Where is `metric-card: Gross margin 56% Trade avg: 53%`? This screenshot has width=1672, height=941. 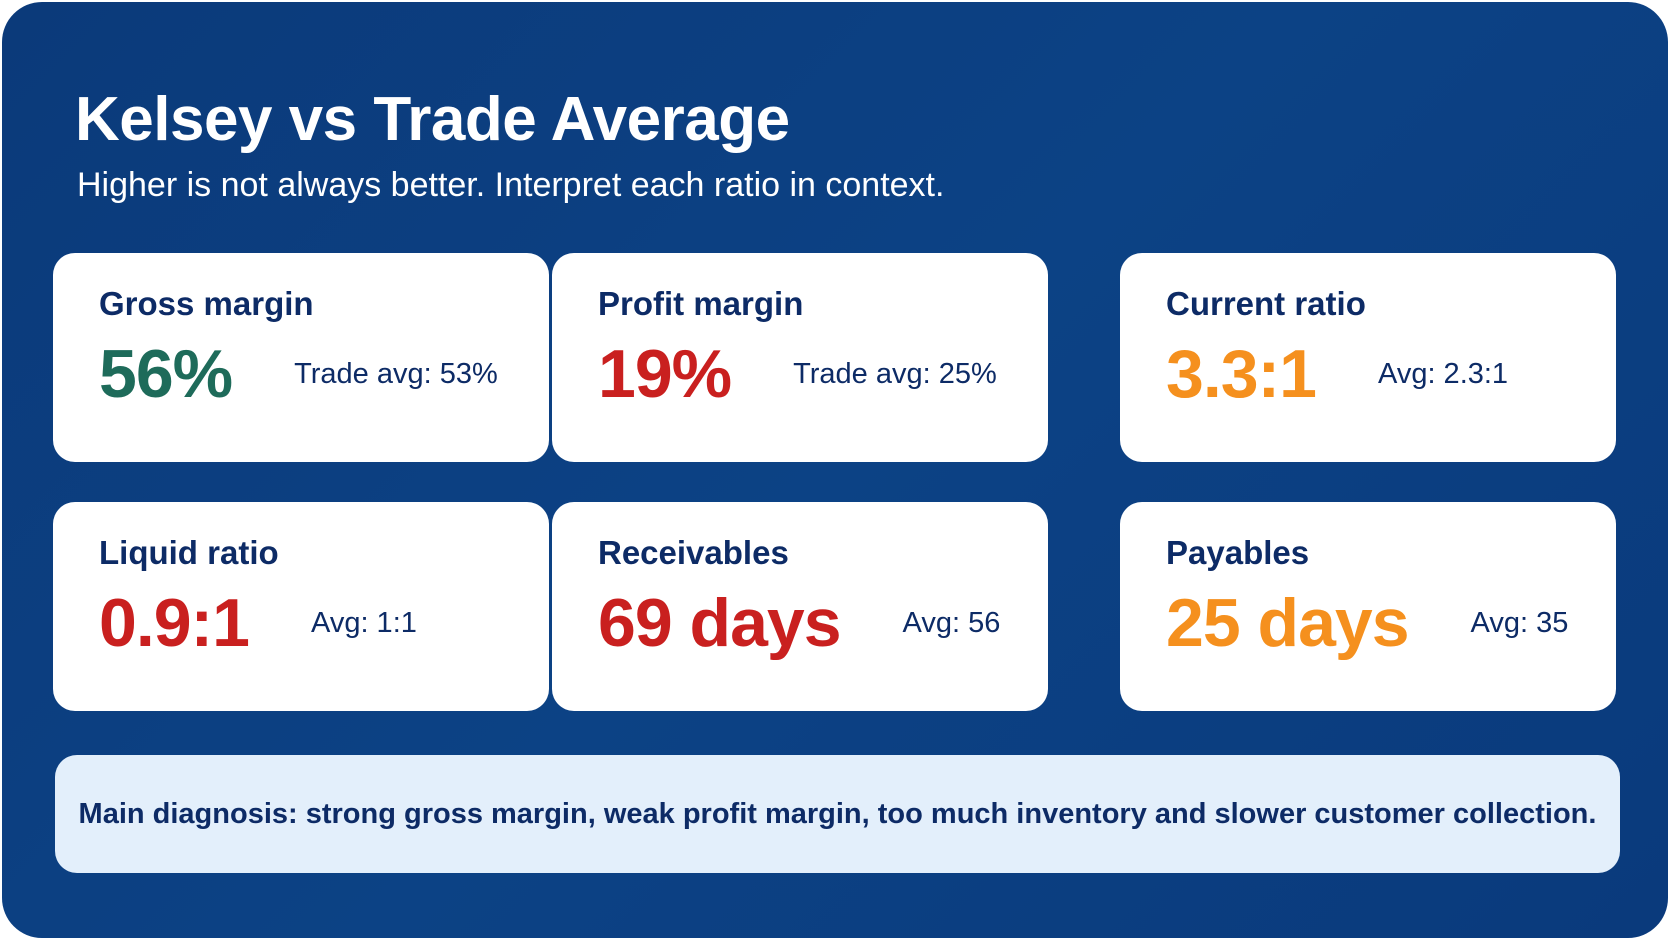 metric-card: Gross margin 56% Trade avg: 53% is located at coordinates (301, 357).